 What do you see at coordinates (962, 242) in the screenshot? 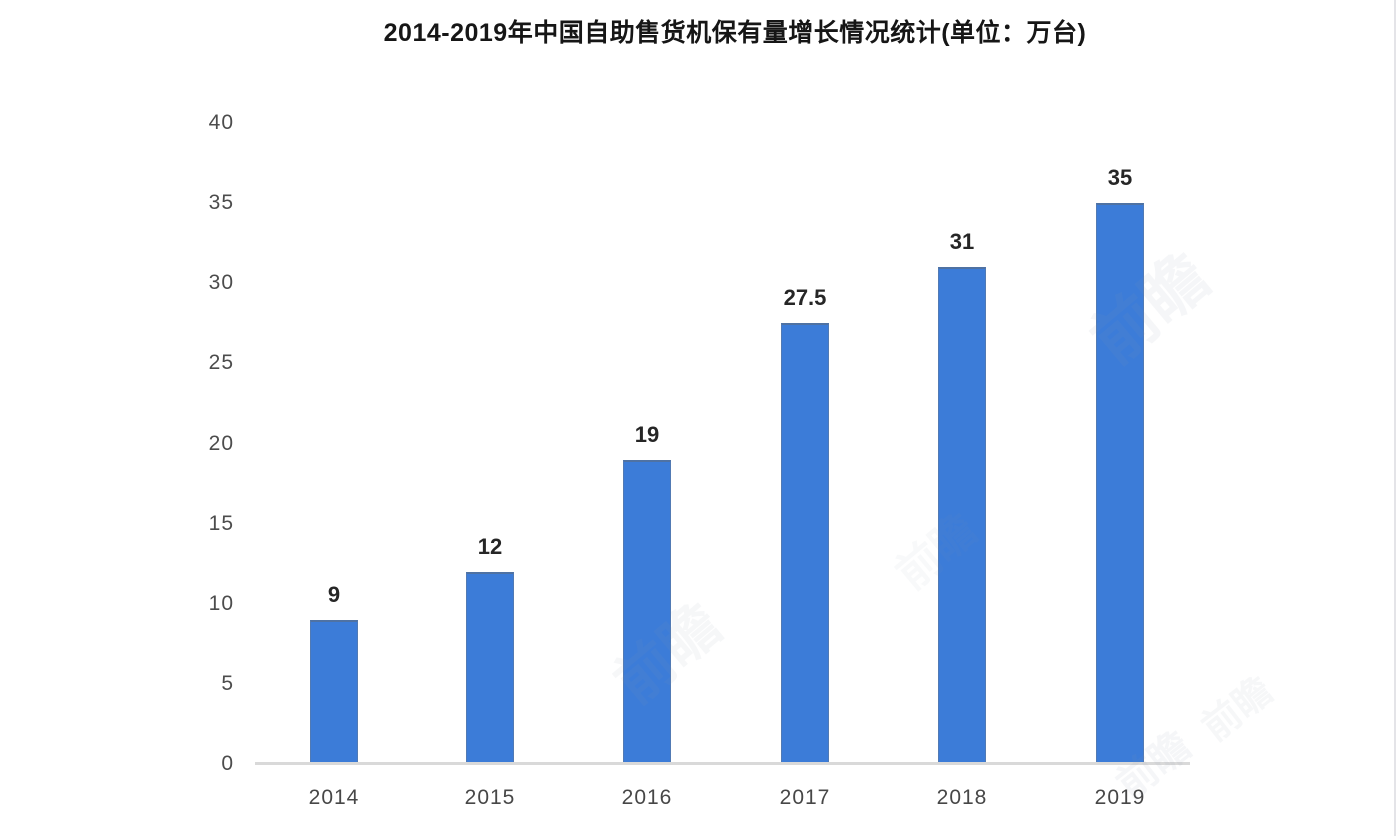
I see `bar-value-label-2018: 31` at bounding box center [962, 242].